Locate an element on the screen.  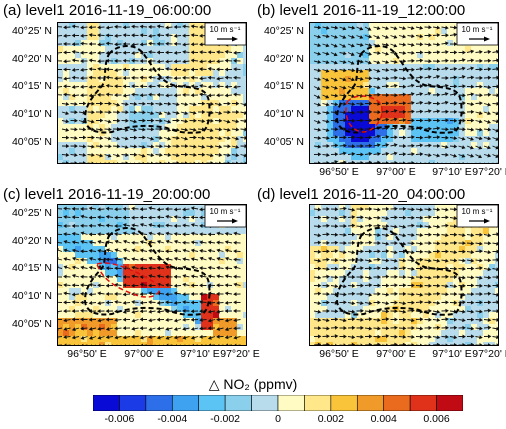
panel-b-title: (b) level1 2016-11-19_12:00:00 is located at coordinates (361, 10).